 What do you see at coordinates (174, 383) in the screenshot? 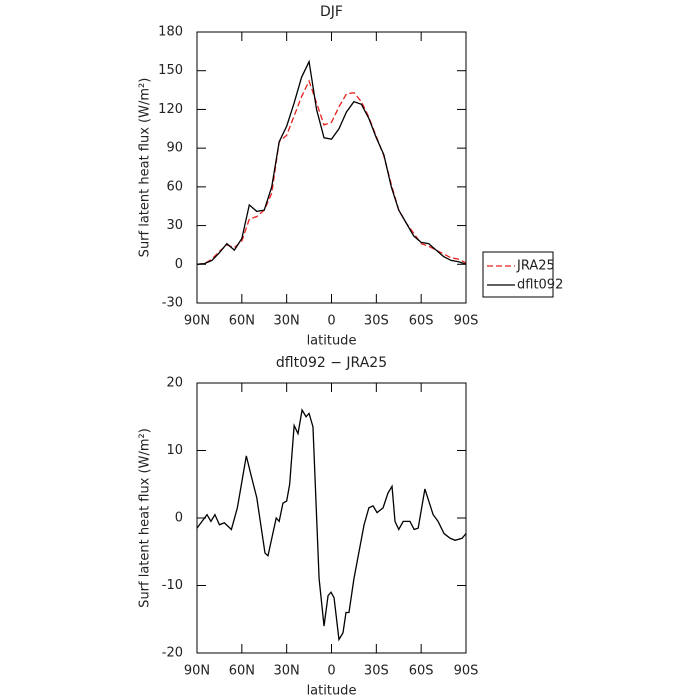
I see `y-tick-label: 20` at bounding box center [174, 383].